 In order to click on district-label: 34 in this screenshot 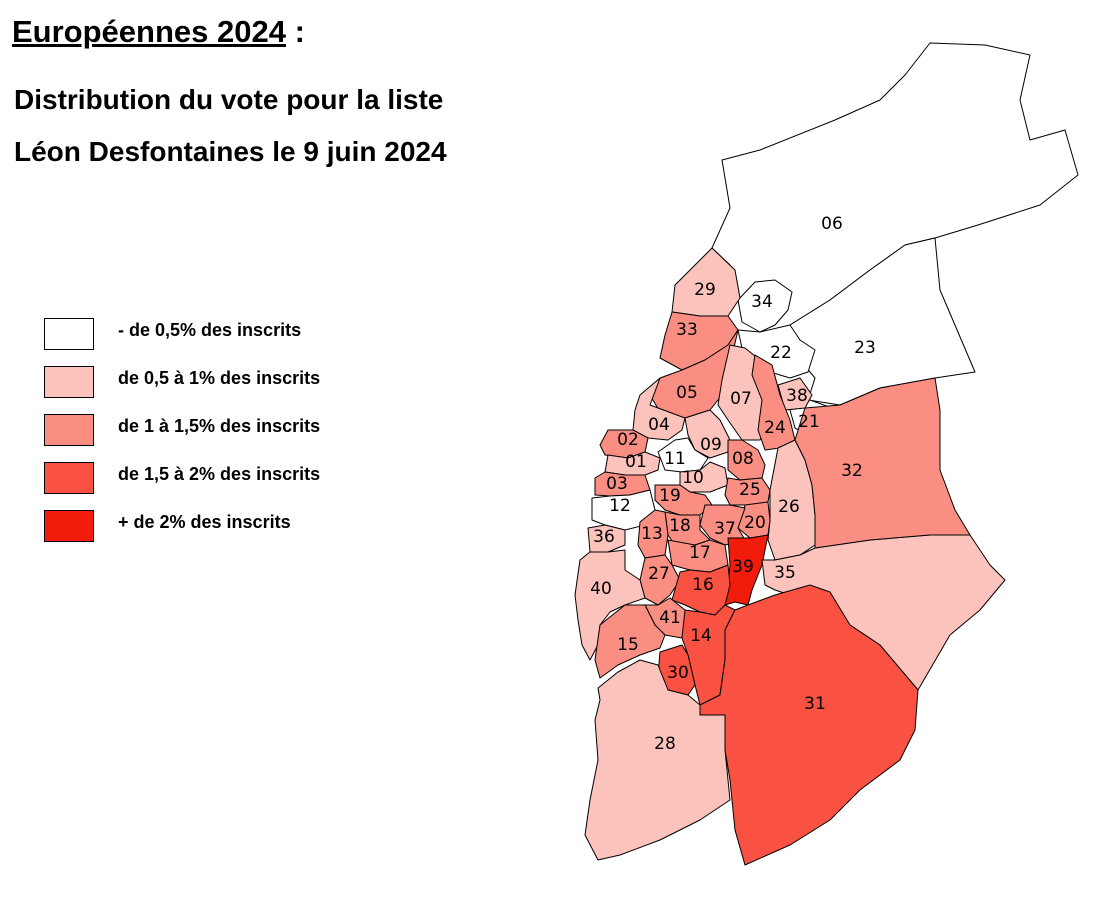, I will do `click(762, 302)`.